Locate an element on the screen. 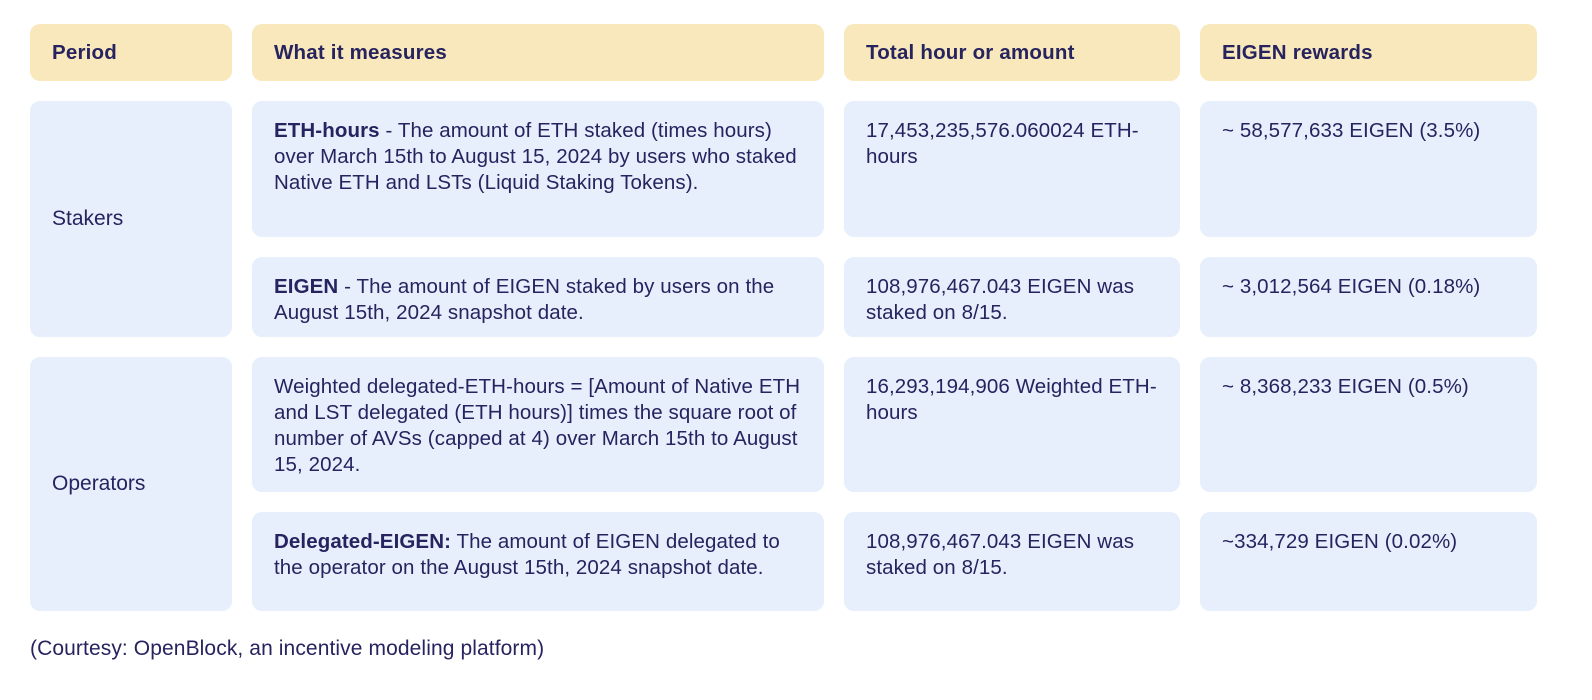 Image resolution: width=1592 pixels, height=700 pixels. rewards-cell-weighted-eth-hours: ~ 8,368,233 EIGEN (0.5%) is located at coordinates (1368, 424).